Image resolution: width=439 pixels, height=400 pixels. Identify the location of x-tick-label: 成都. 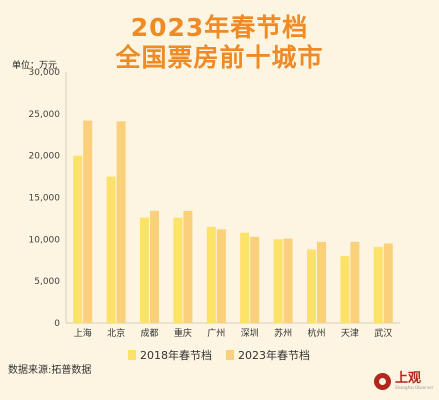
(149, 333).